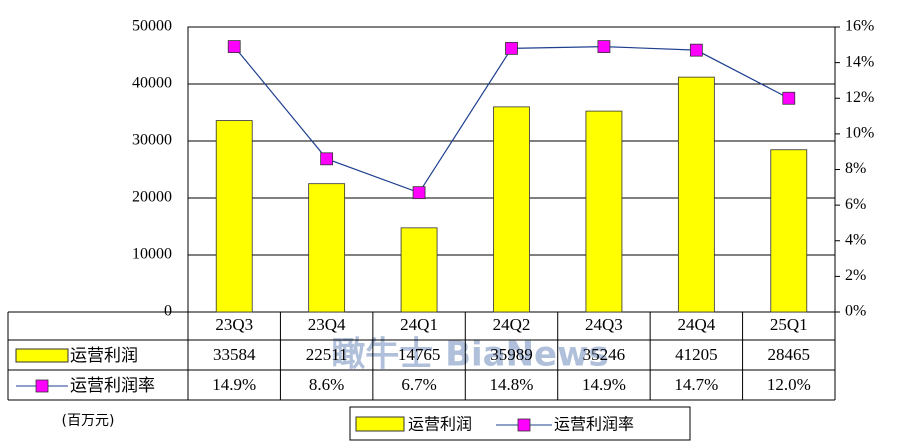 This screenshot has height=446, width=908. What do you see at coordinates (855, 204) in the screenshot?
I see `y2-tick-label: 6%` at bounding box center [855, 204].